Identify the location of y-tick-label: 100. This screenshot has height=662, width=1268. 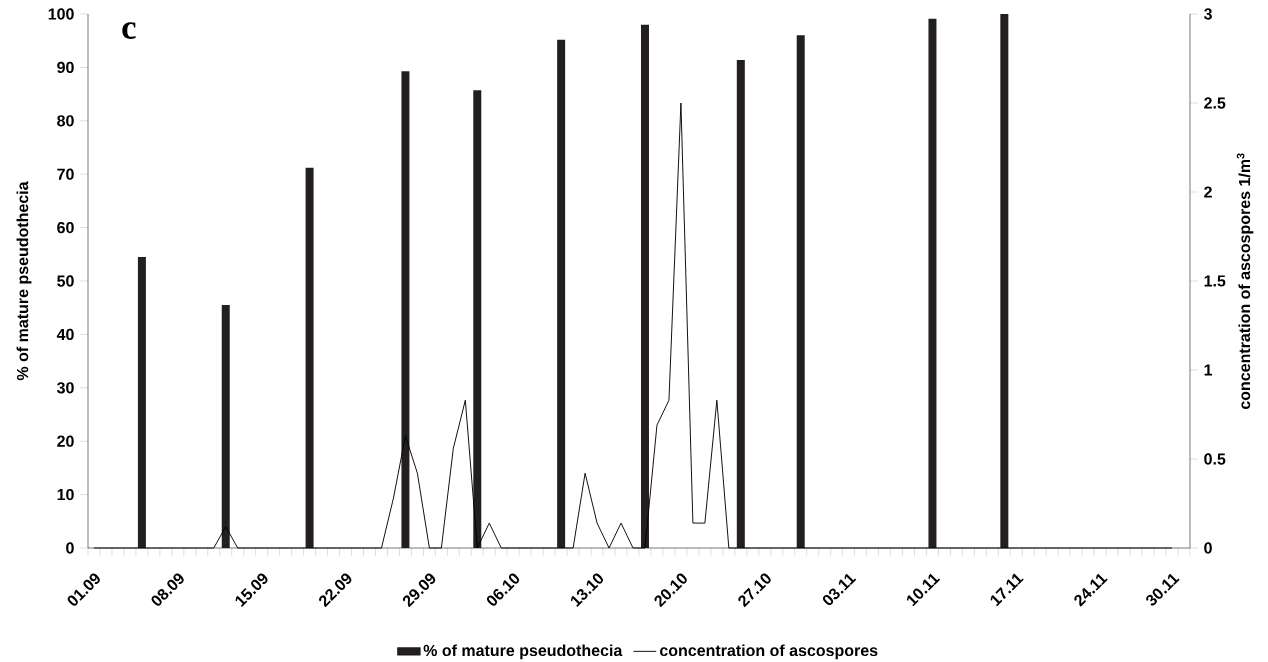
(61, 14).